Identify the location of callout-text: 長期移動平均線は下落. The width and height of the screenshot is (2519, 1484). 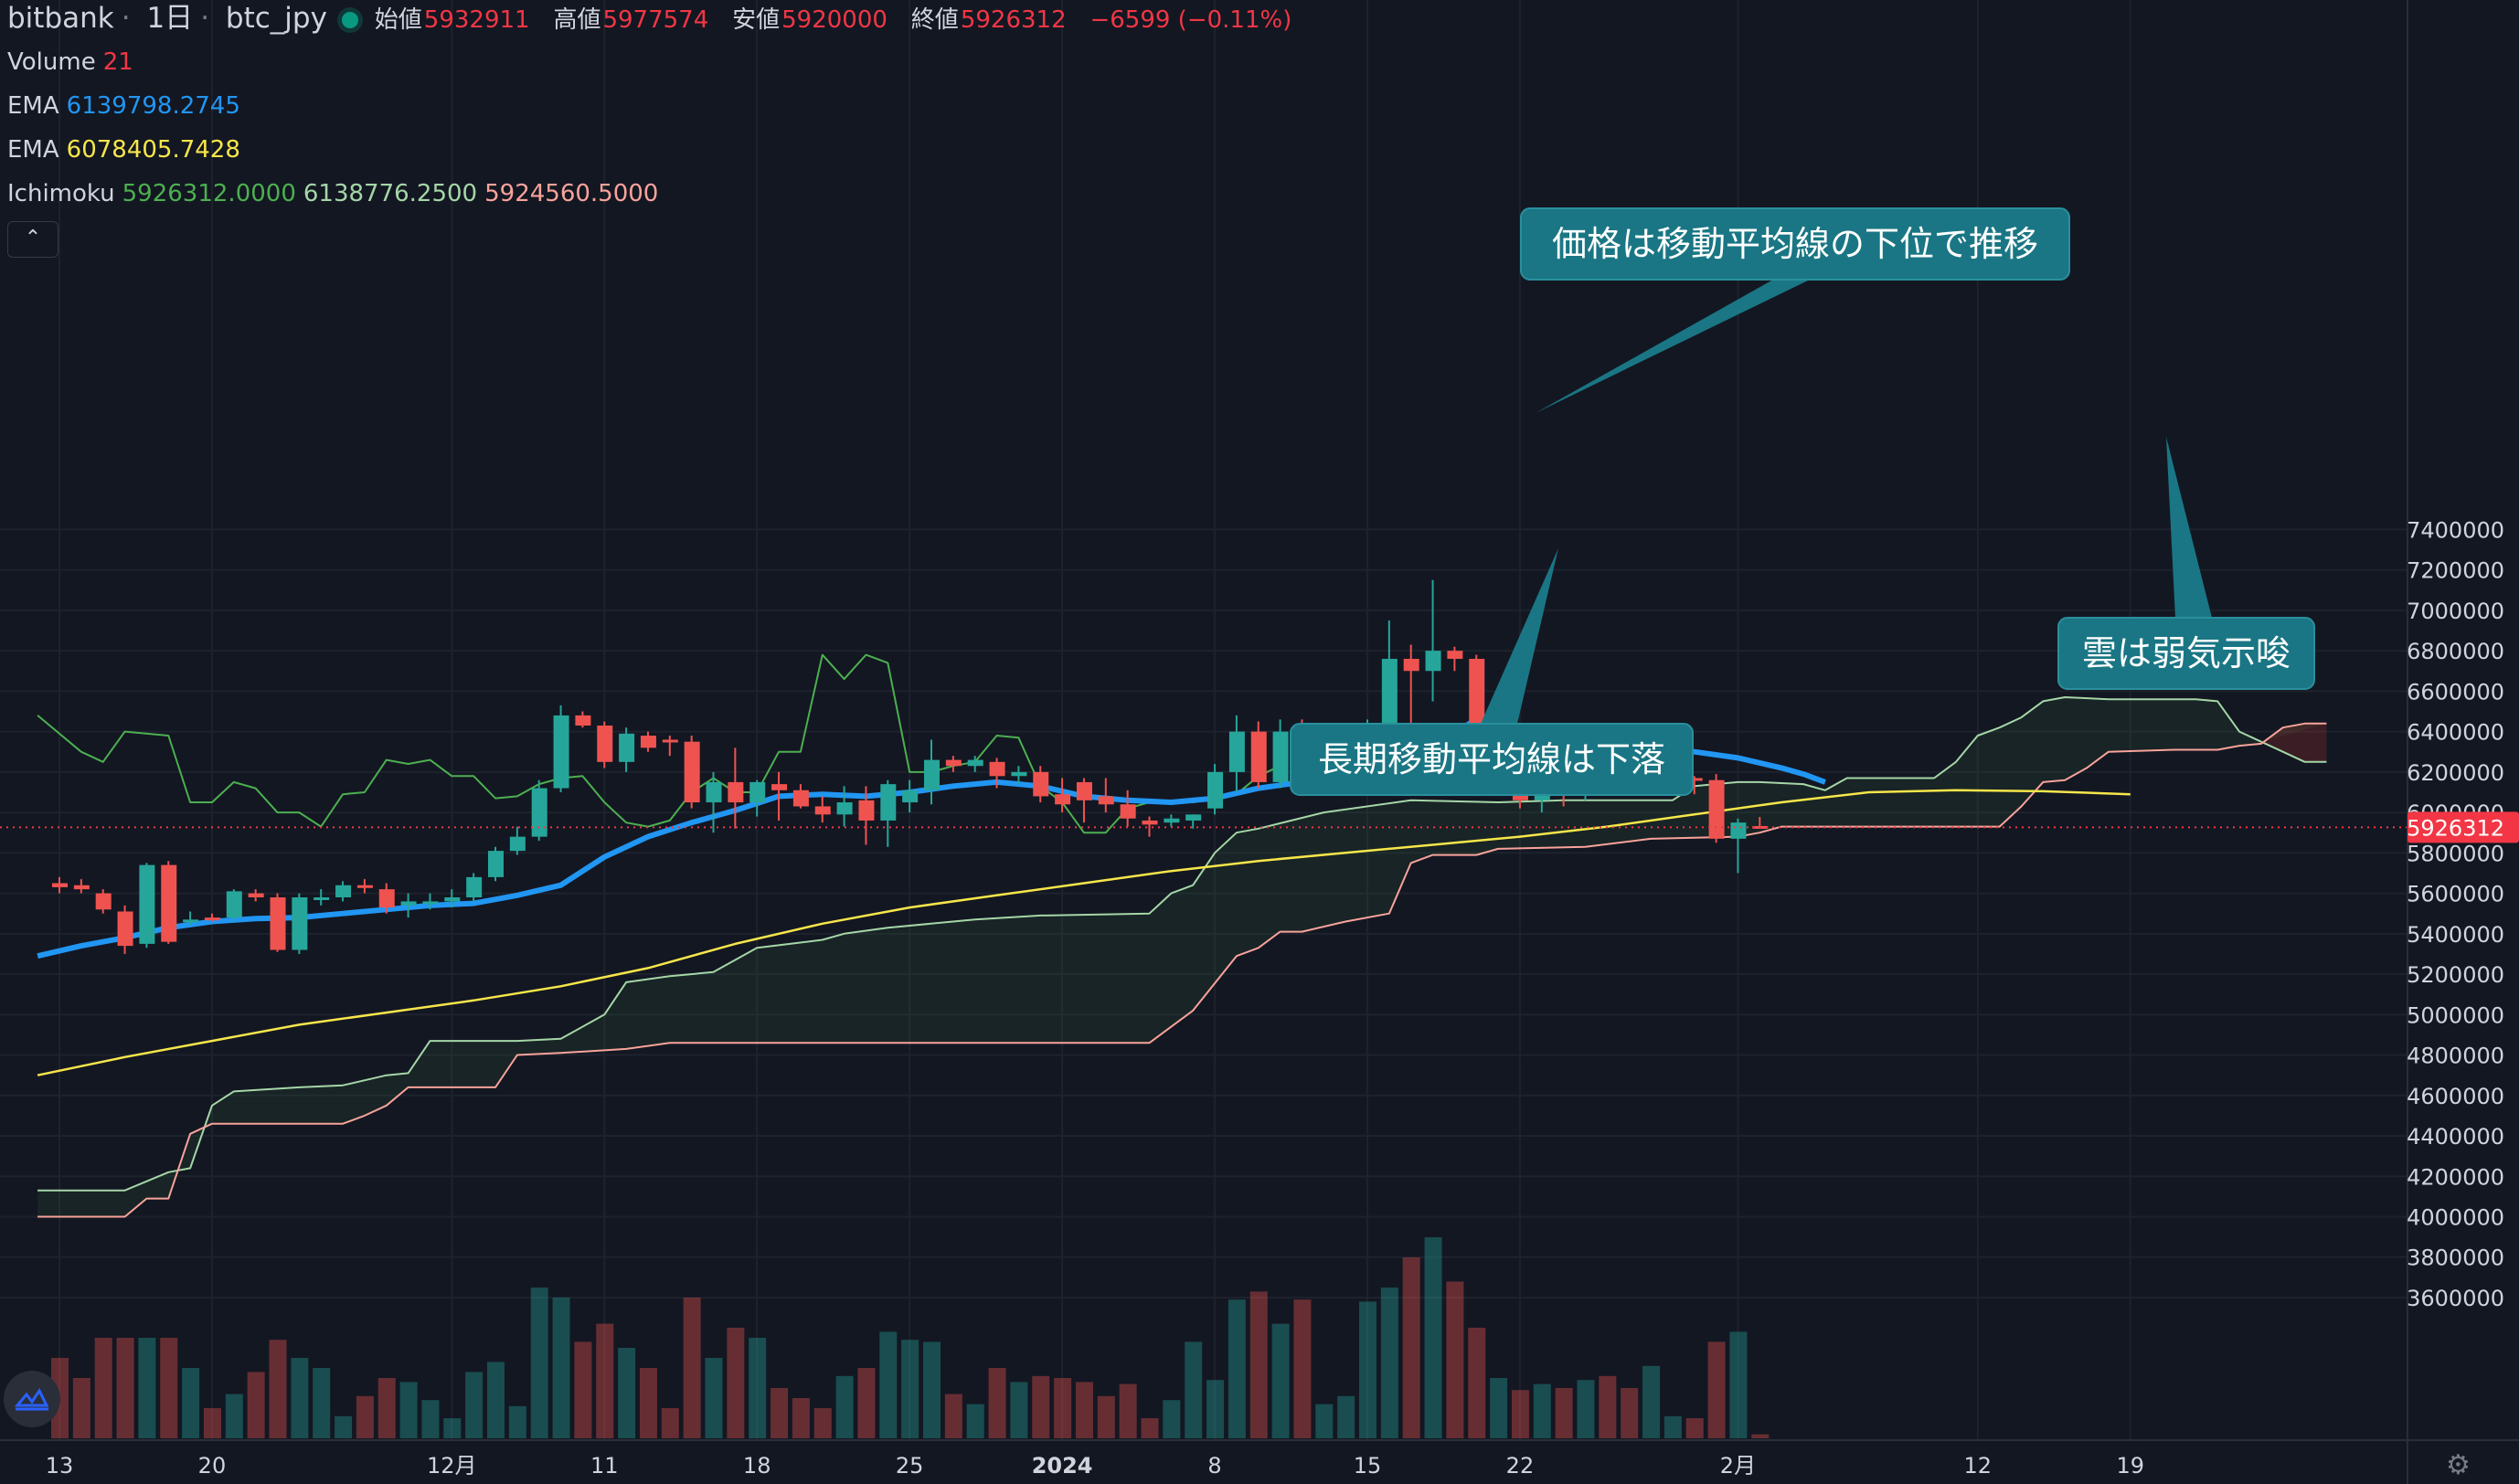
(1491, 759).